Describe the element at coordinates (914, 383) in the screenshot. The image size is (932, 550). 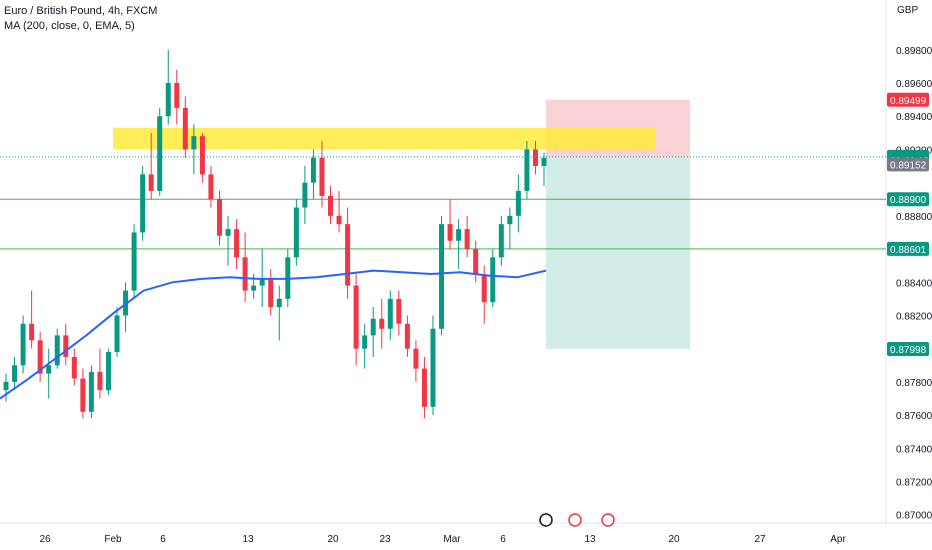
I see `price-tick-label: 0.87800` at that location.